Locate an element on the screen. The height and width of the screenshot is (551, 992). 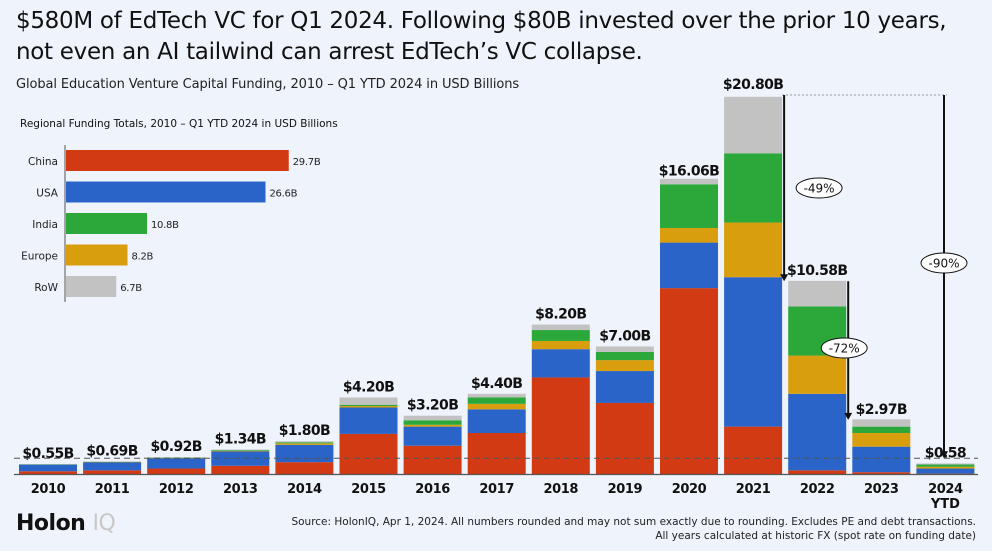
bar-segment-europe-2015 is located at coordinates (368, 407).